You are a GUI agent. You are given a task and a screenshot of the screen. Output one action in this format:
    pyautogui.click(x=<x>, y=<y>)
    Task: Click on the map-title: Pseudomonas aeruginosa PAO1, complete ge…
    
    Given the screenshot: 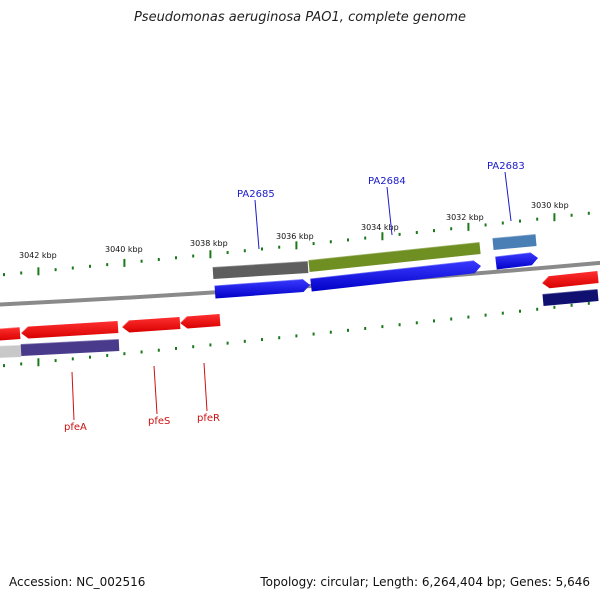 What is the action you would take?
    pyautogui.click(x=300, y=17)
    